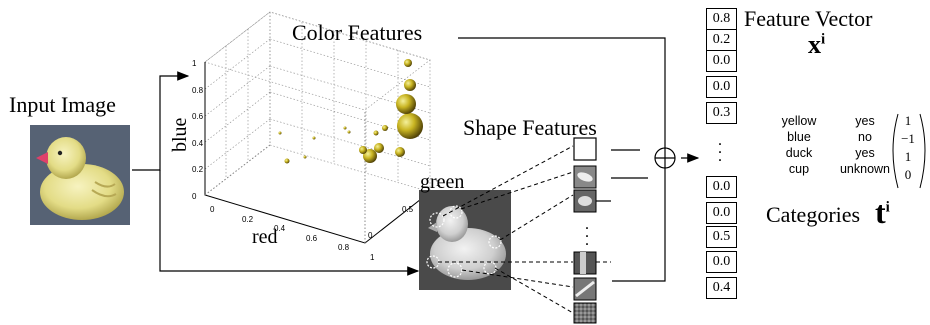 This screenshot has height=325, width=930. Describe the element at coordinates (829, 137) in the screenshot. I see `category-row: blue no` at that location.